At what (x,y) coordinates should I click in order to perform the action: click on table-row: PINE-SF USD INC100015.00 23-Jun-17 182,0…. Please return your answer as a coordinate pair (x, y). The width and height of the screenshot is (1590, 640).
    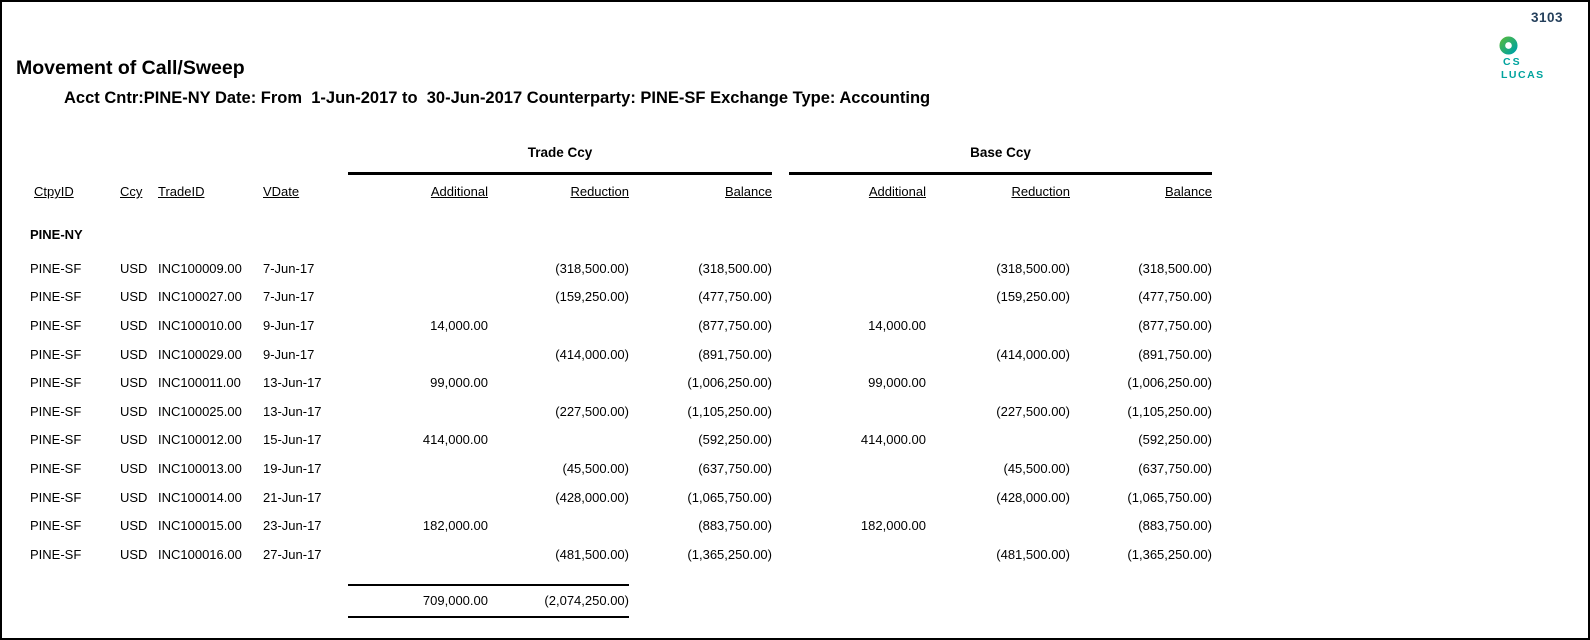
    Looking at the image, I should click on (621, 525).